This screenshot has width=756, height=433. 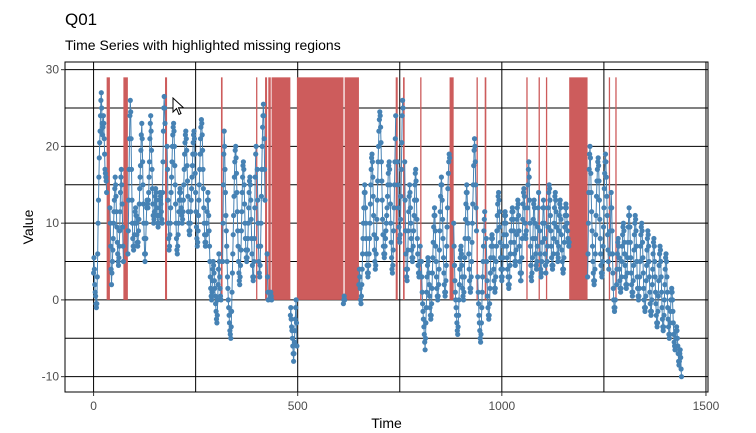 What do you see at coordinates (298, 406) in the screenshot?
I see `x-tick-label: 500` at bounding box center [298, 406].